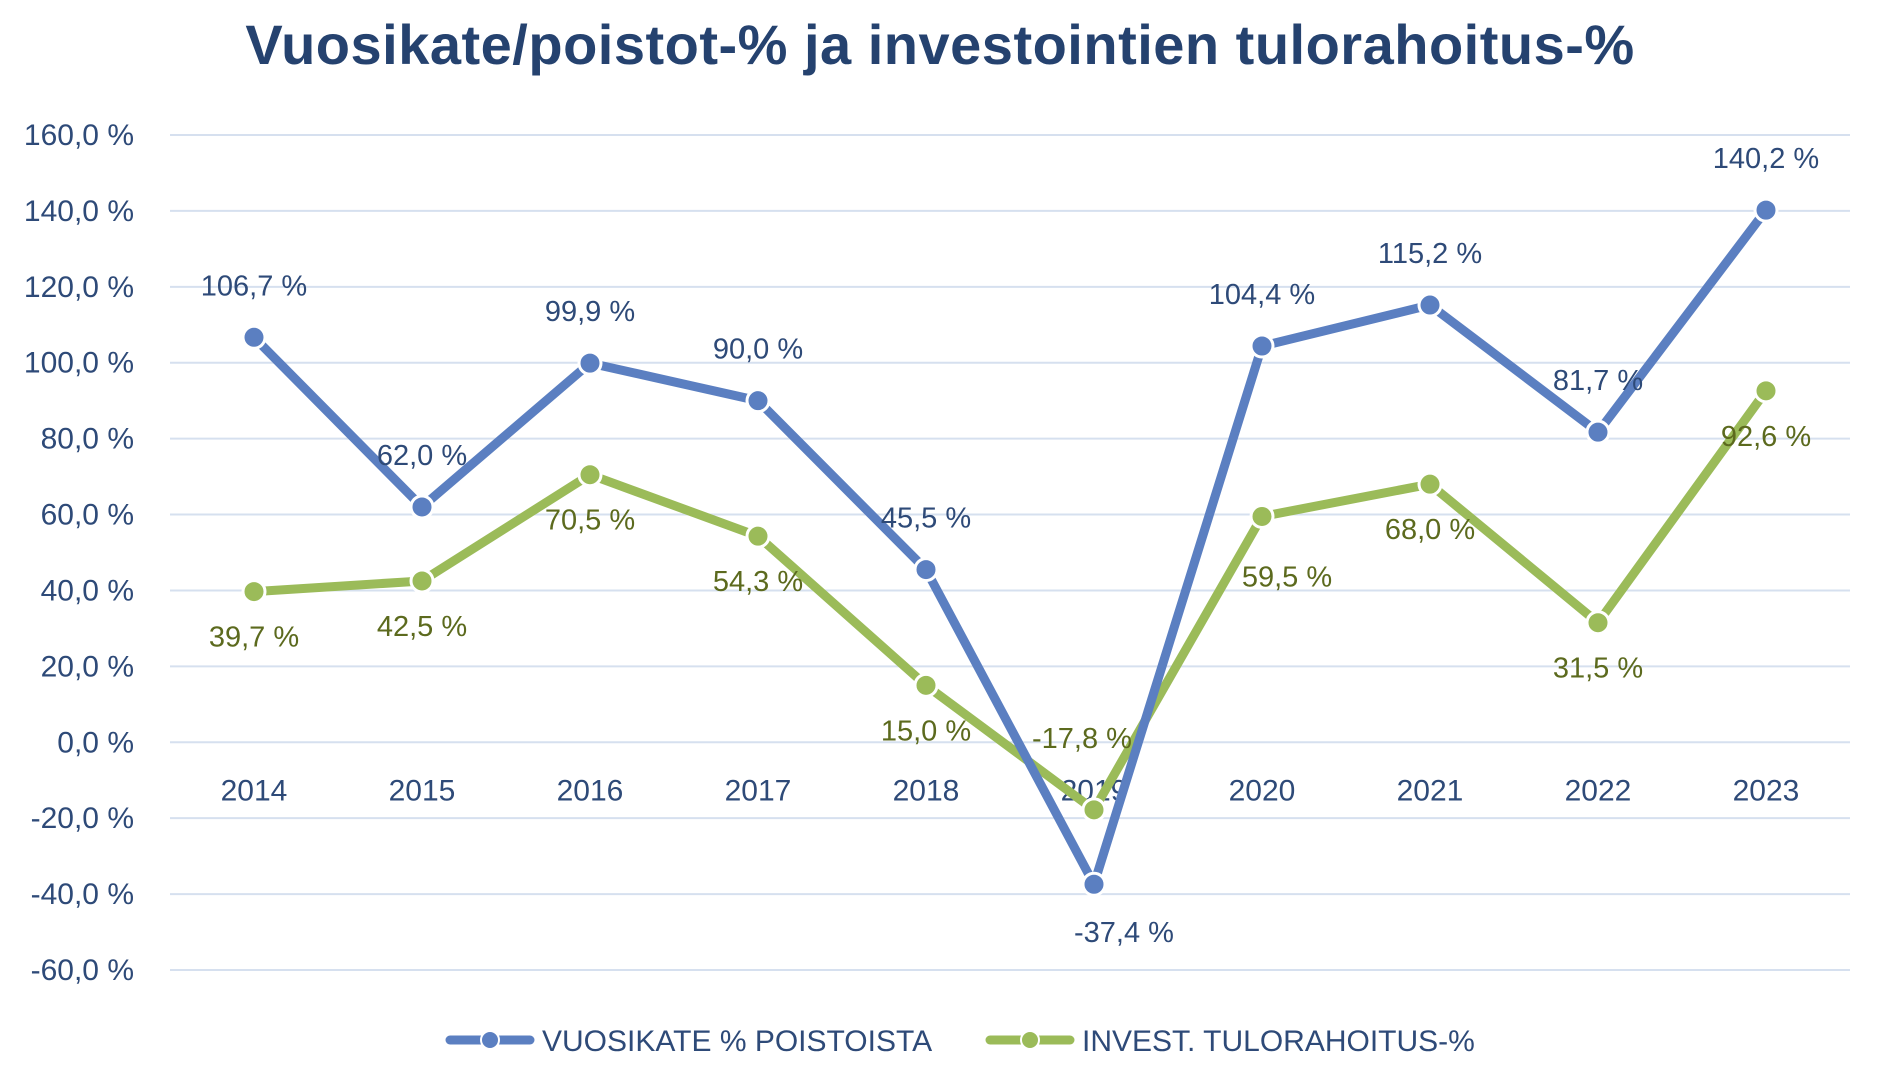 This screenshot has width=1880, height=1087. What do you see at coordinates (82, 970) in the screenshot?
I see `y-tick-label: -60,0 %` at bounding box center [82, 970].